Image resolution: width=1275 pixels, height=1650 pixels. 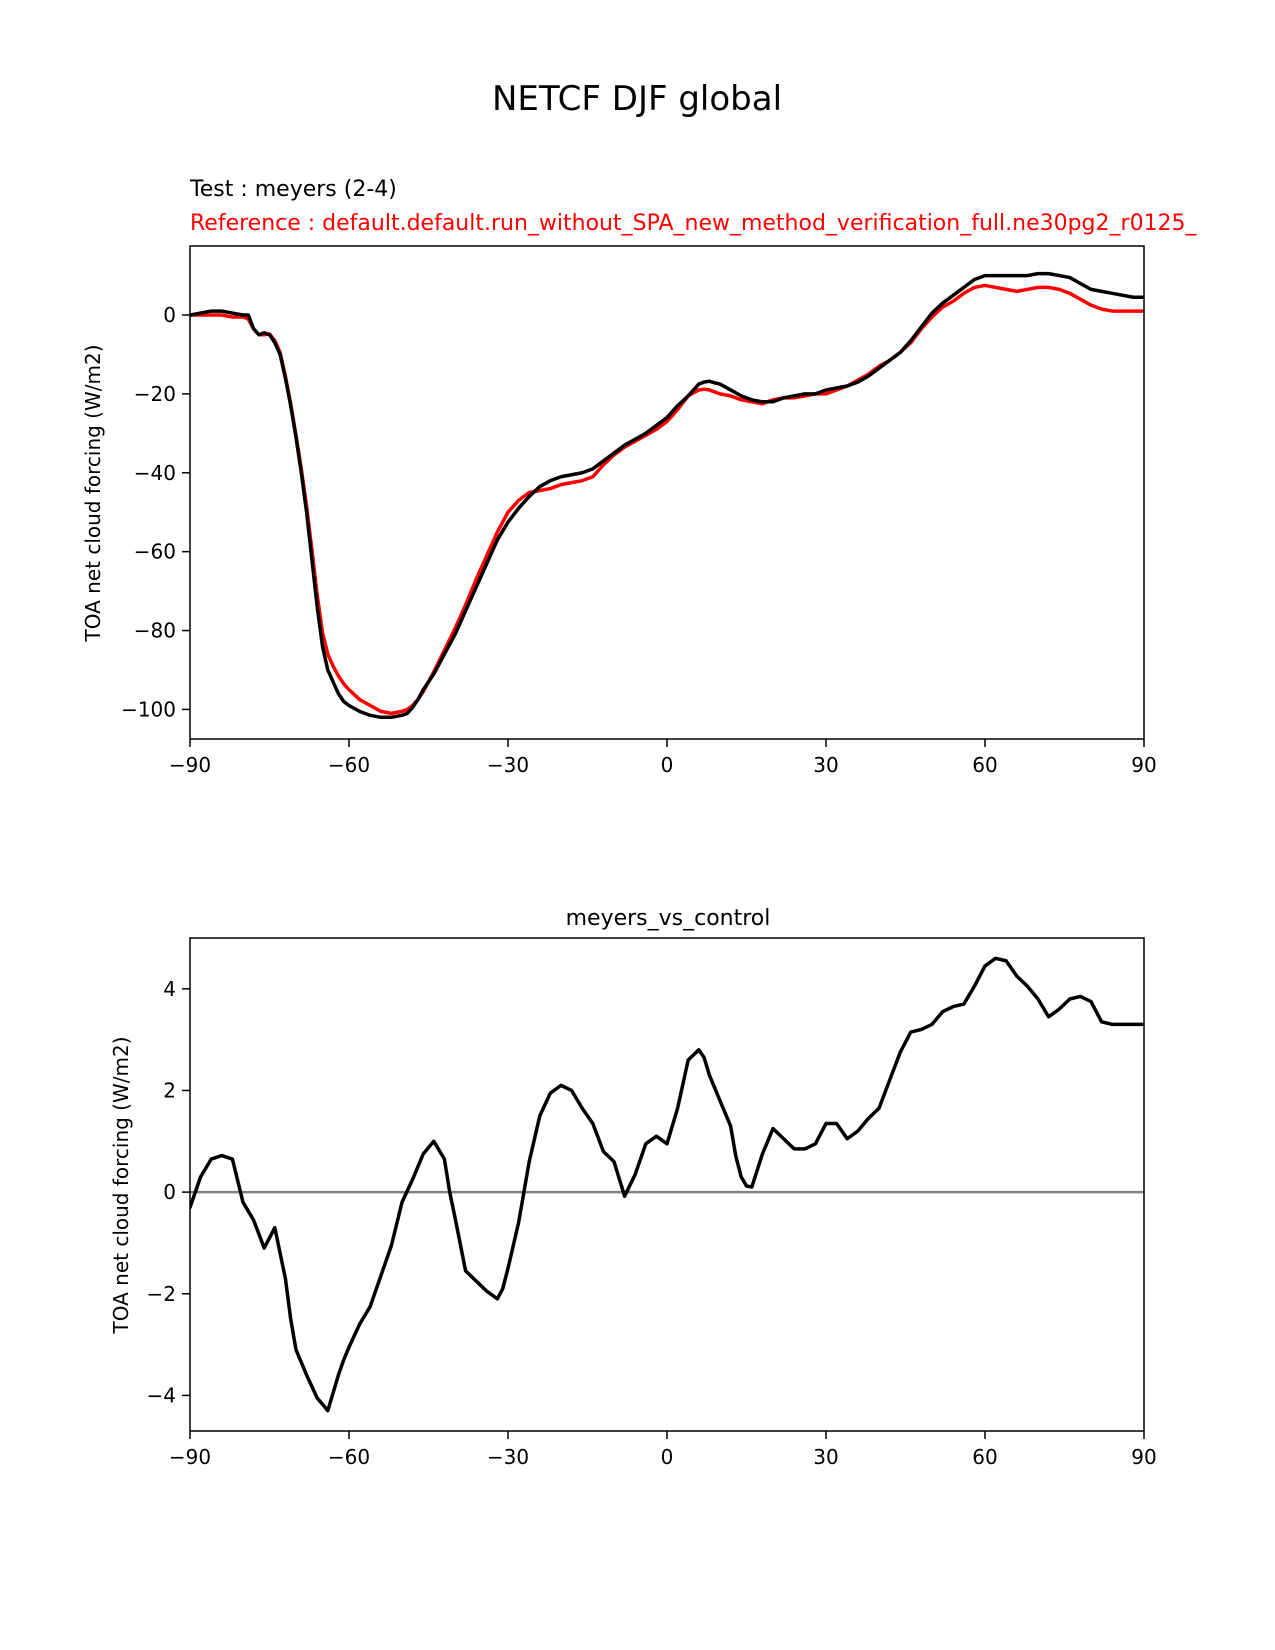 I want to click on test-label: Test : meyers (2-4), so click(x=293, y=189).